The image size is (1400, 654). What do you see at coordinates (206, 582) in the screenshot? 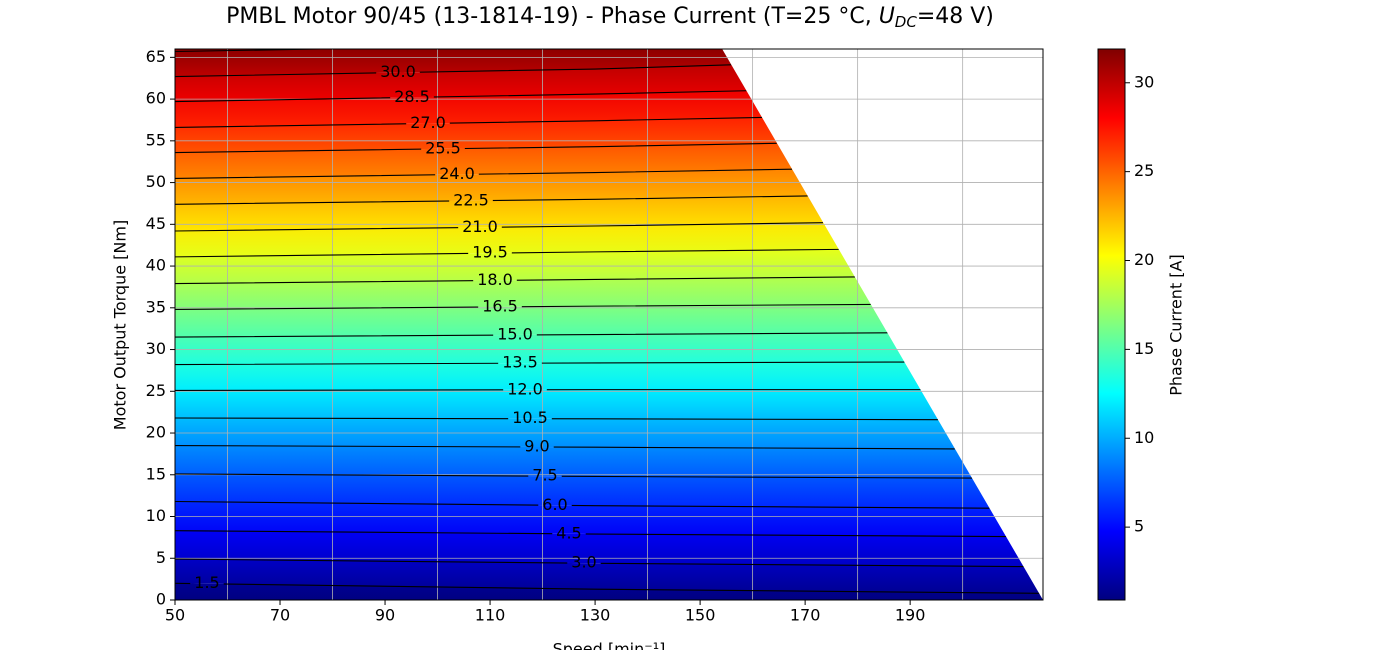
I see `contour-label: 1.5` at bounding box center [206, 582].